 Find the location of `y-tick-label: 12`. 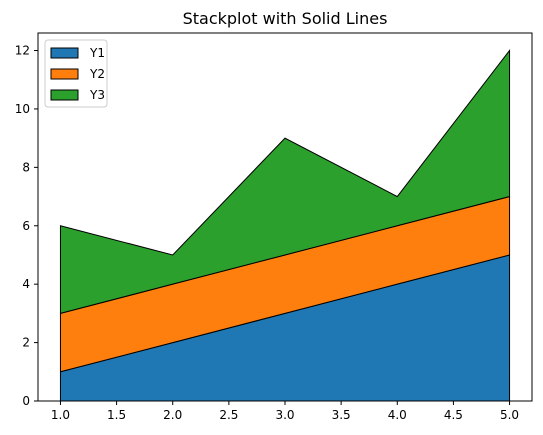

y-tick-label: 12 is located at coordinates (22, 51).